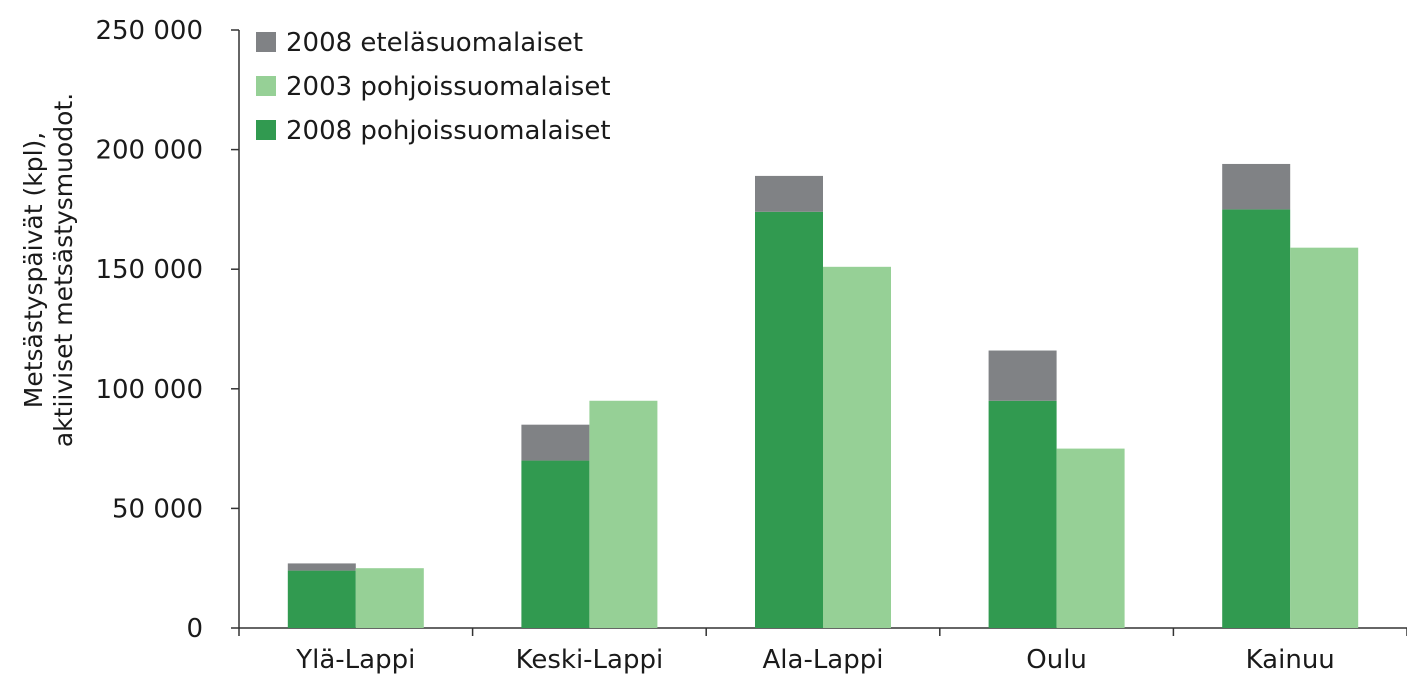 This screenshot has height=676, width=1407. Describe the element at coordinates (1056, 660) in the screenshot. I see `x-tick-label: Oulu` at that location.